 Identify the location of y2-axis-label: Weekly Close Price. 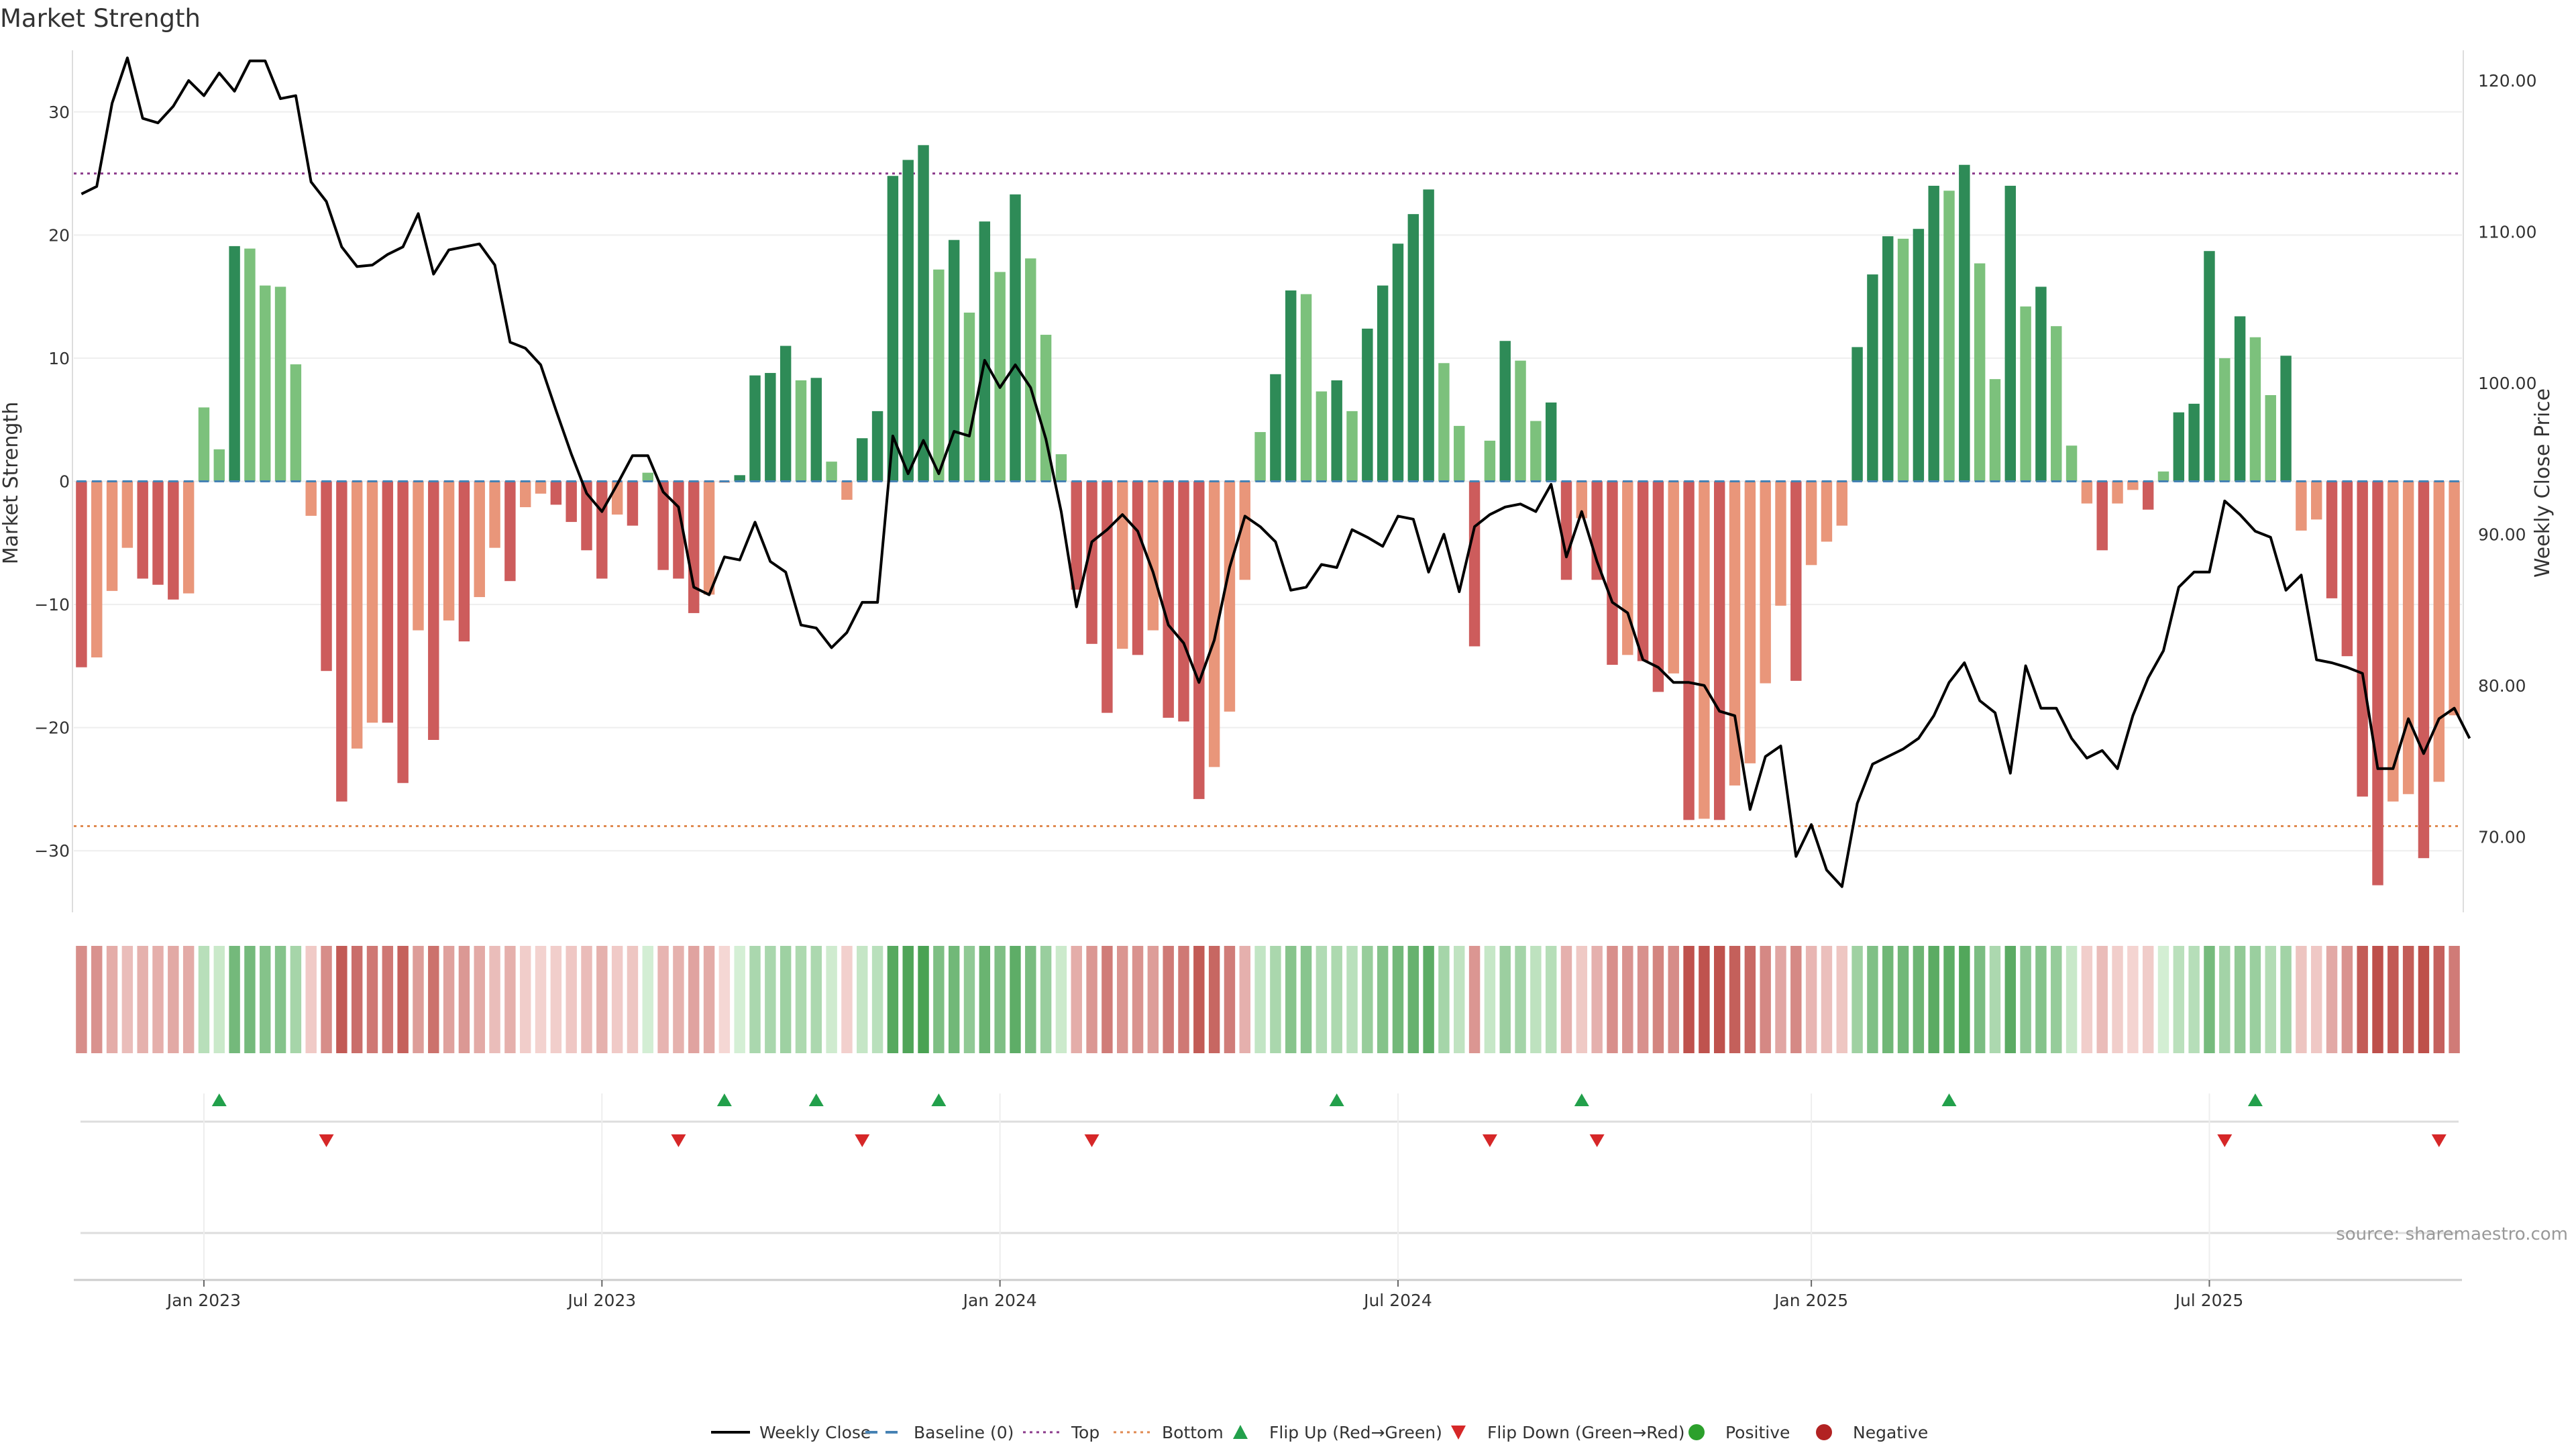
(2543, 483).